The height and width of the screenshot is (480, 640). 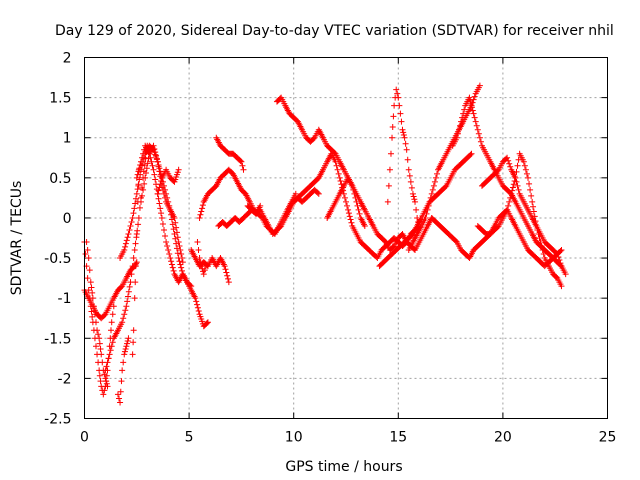 What do you see at coordinates (65, 379) in the screenshot?
I see `y-tick-label: -2` at bounding box center [65, 379].